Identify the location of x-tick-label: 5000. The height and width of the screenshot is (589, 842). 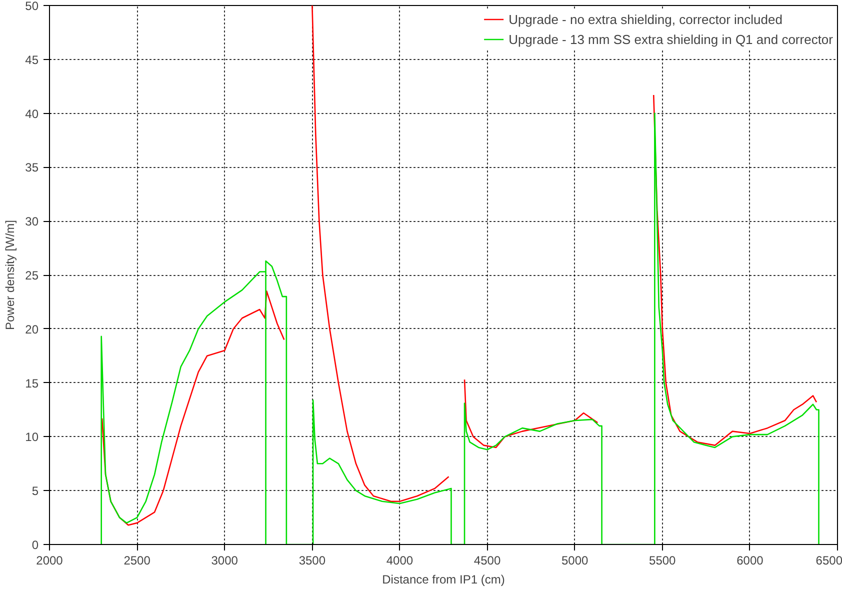
(575, 561).